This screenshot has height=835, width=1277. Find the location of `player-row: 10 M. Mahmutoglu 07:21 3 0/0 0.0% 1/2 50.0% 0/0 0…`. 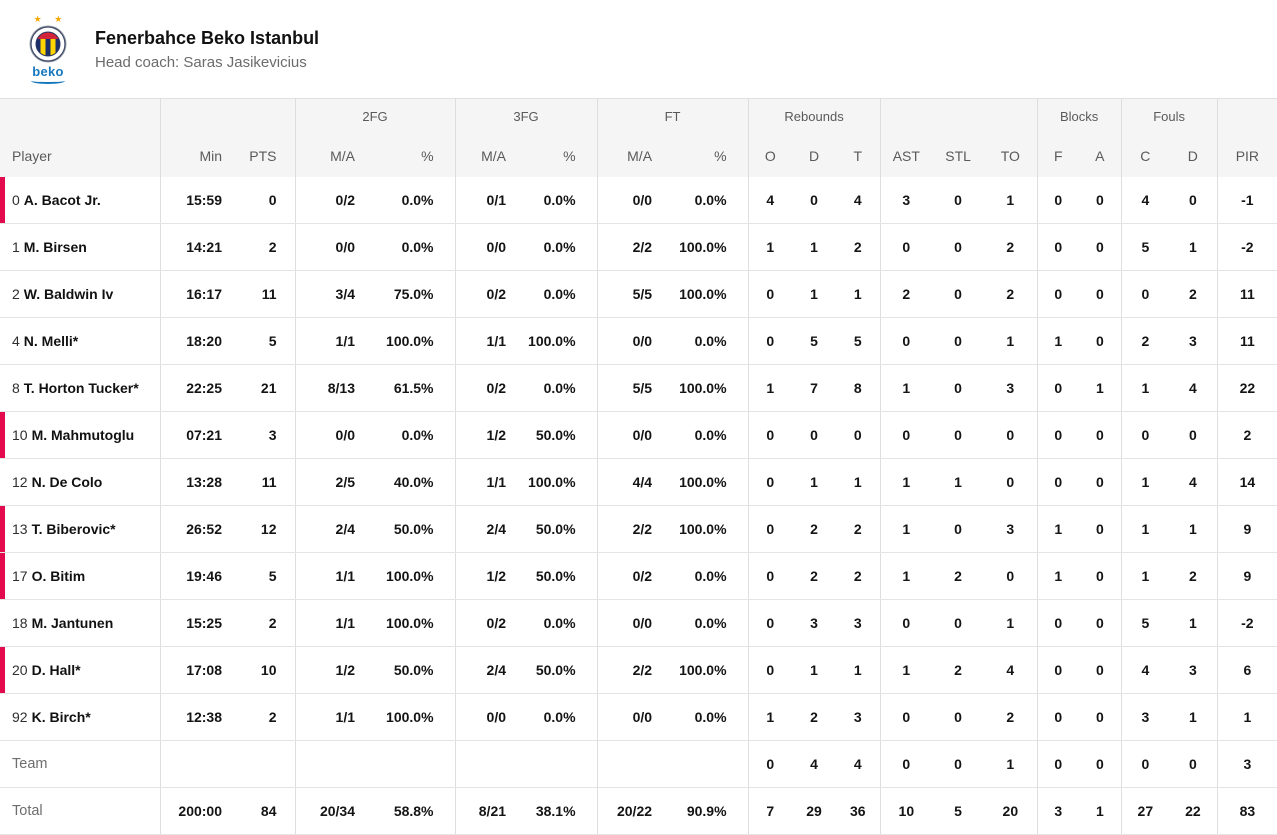

player-row: 10 M. Mahmutoglu 07:21 3 0/0 0.0% 1/2 50.0% 0/0 0… is located at coordinates (638, 435).